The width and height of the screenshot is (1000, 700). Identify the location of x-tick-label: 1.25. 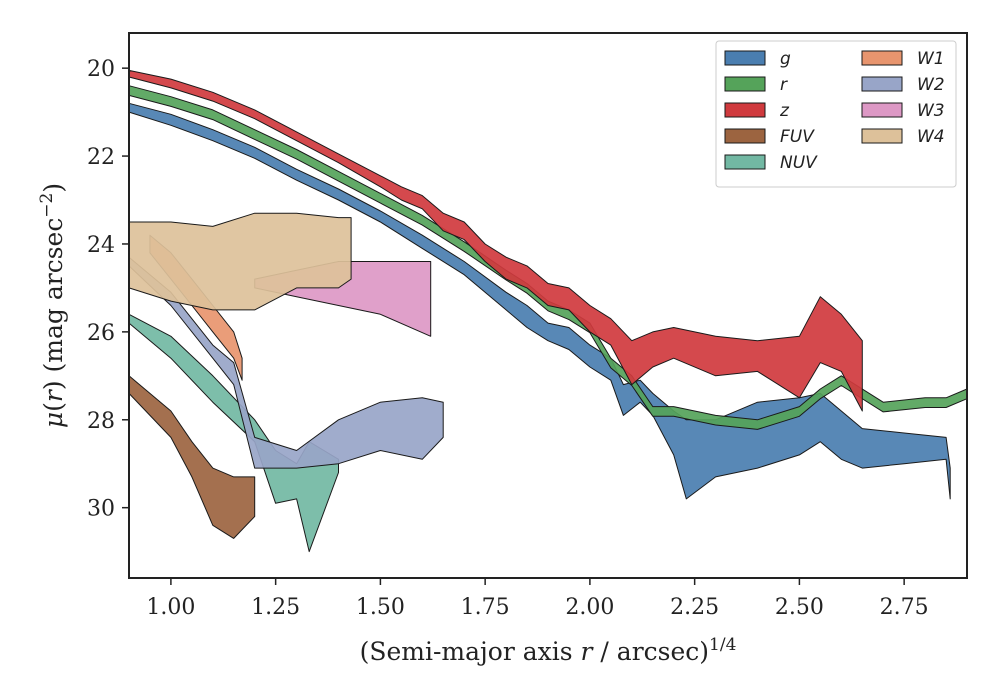
(275, 607).